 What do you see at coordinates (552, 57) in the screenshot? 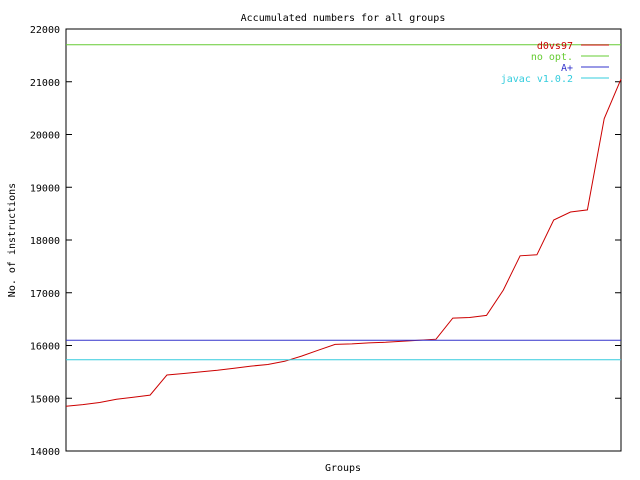
I see `legend-label-1: no opt.` at bounding box center [552, 57].